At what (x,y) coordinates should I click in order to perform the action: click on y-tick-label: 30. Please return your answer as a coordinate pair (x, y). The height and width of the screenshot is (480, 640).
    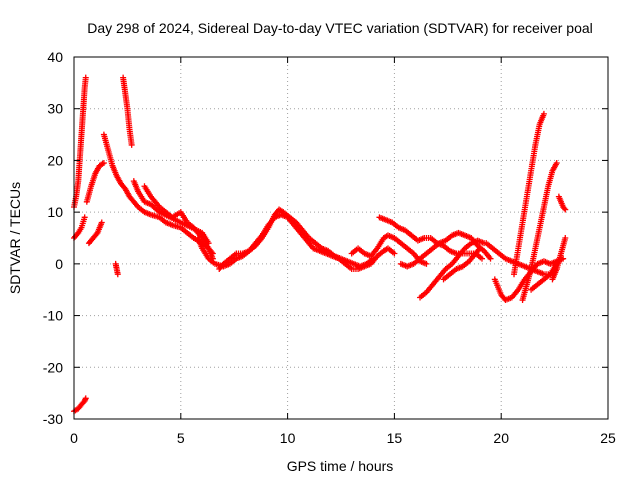
    Looking at the image, I should click on (55, 109).